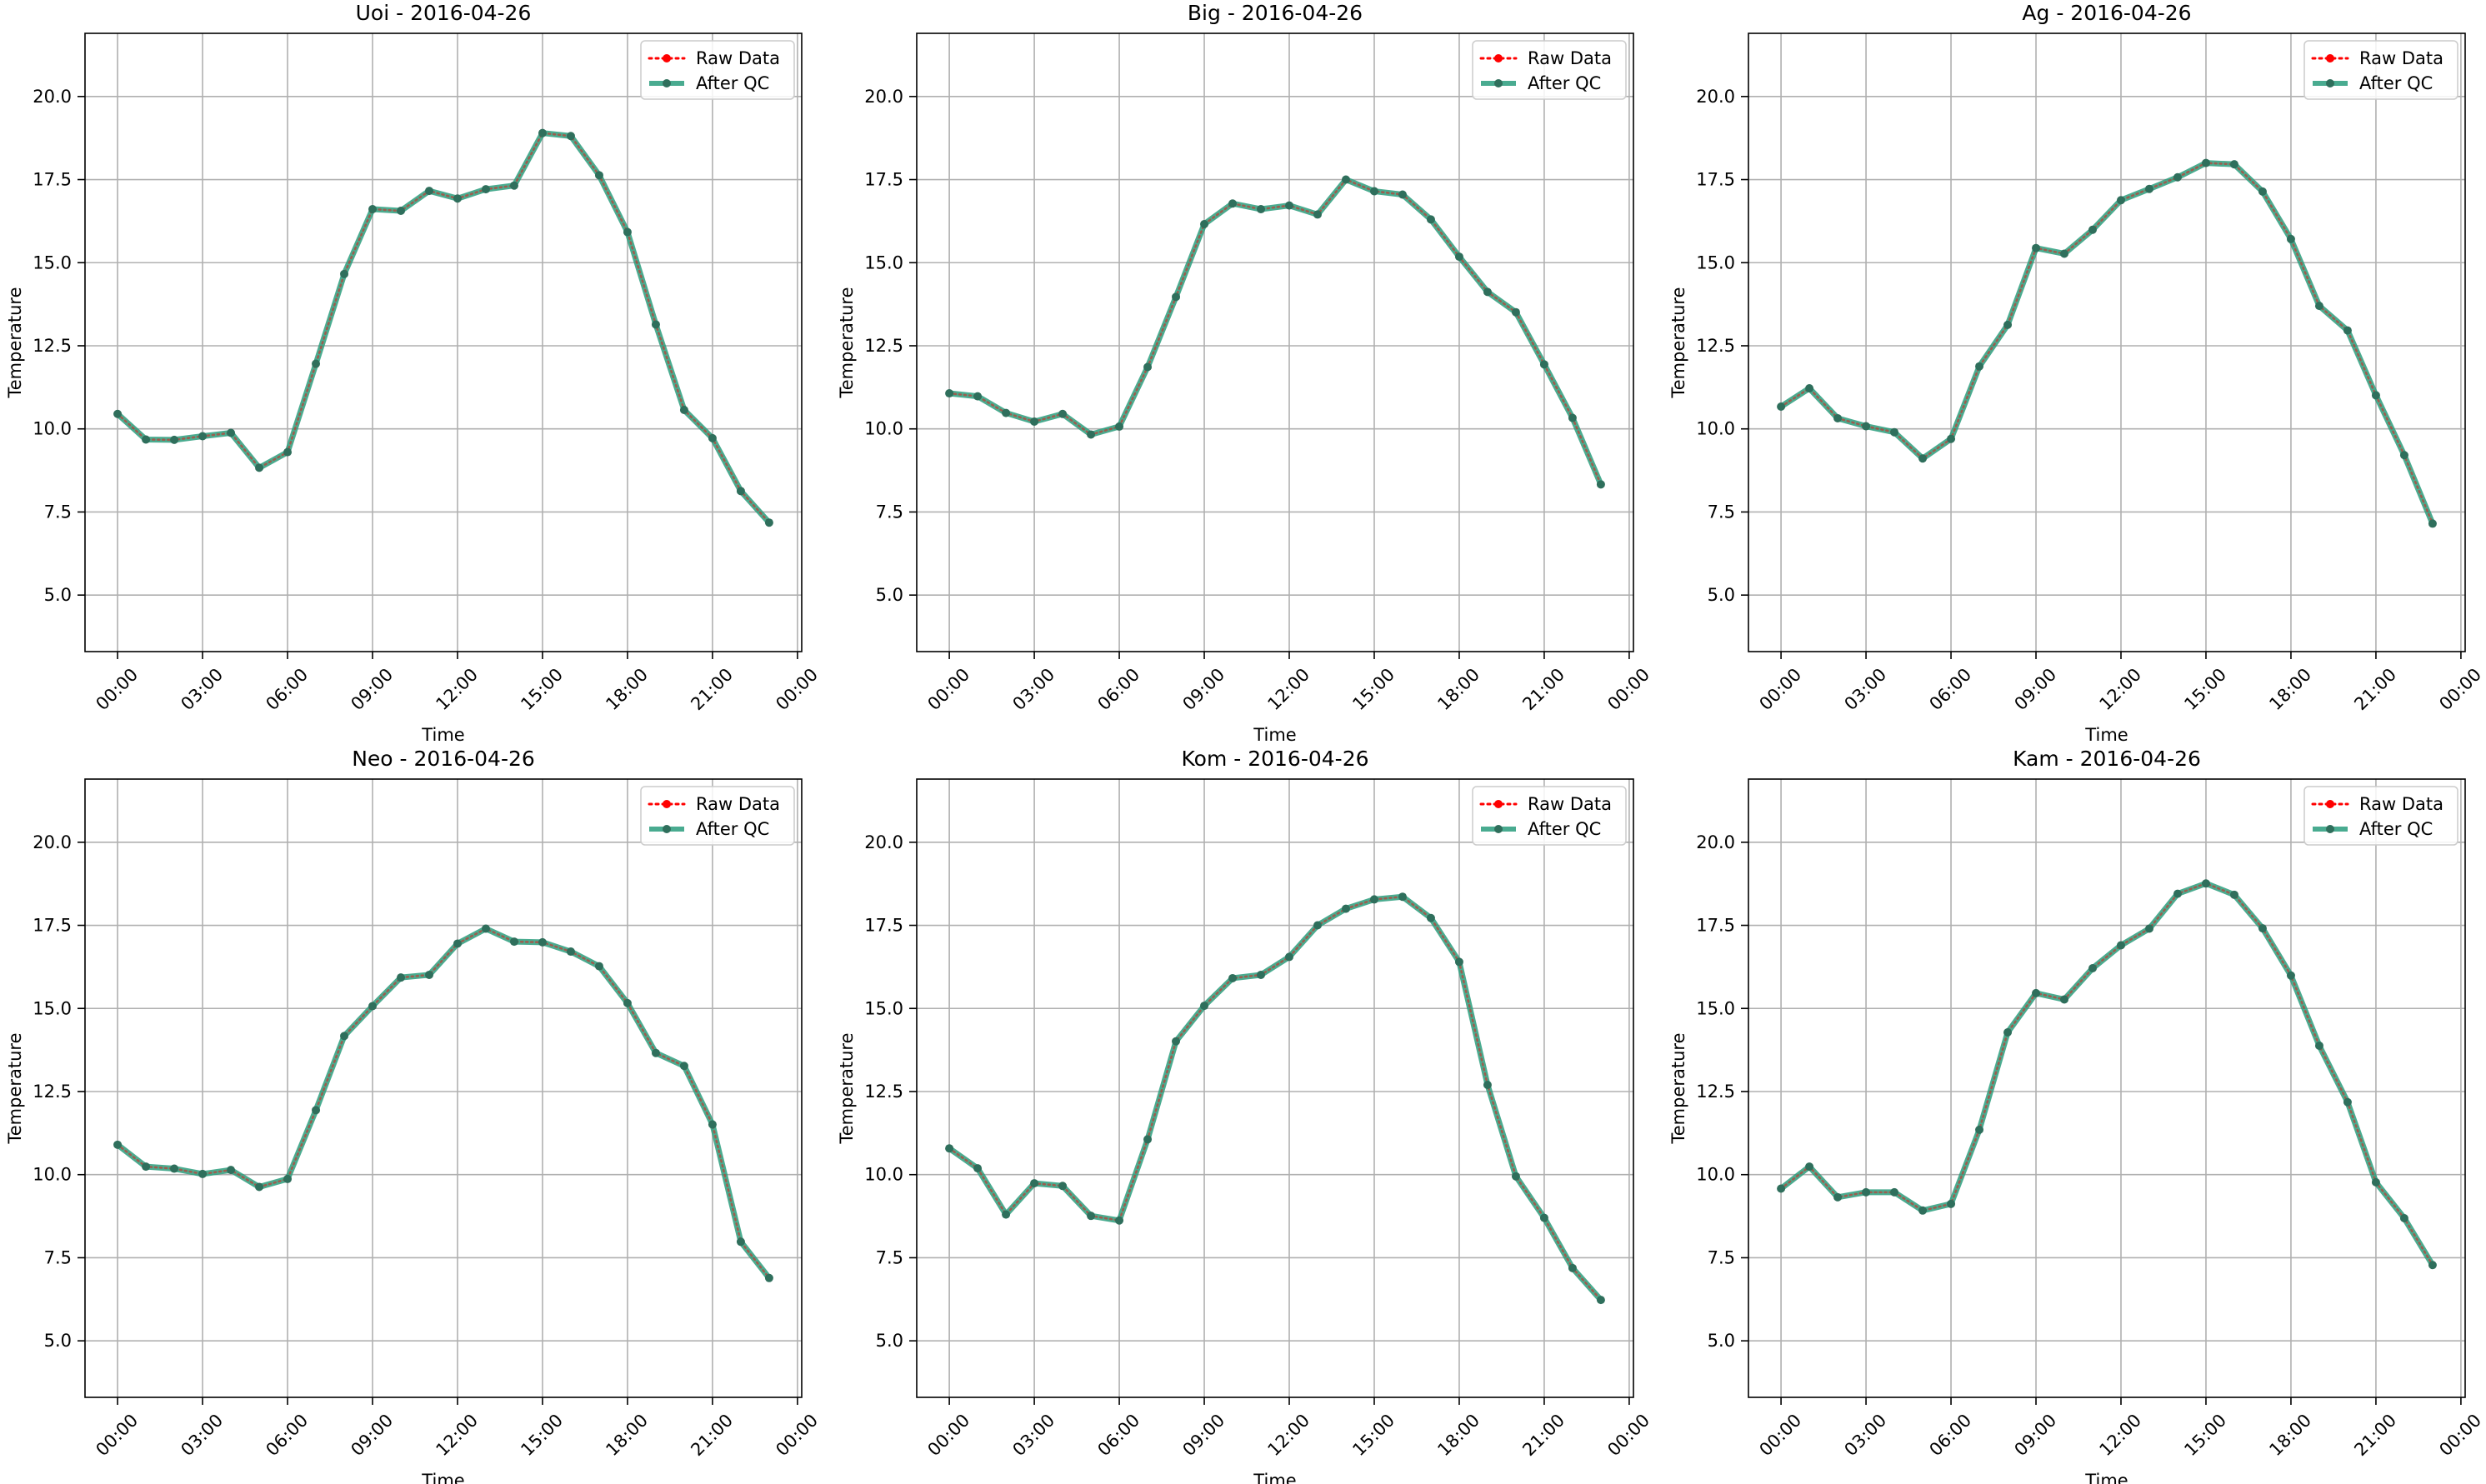  What do you see at coordinates (2120, 689) in the screenshot?
I see `x-tick-label: 12:00` at bounding box center [2120, 689].